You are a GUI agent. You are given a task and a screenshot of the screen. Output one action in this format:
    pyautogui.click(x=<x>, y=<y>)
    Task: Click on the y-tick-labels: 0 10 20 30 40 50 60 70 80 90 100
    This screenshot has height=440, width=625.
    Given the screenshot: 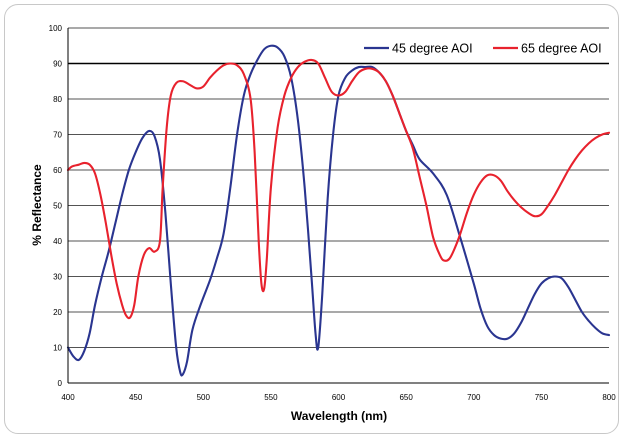 What is the action you would take?
    pyautogui.click(x=56, y=206)
    